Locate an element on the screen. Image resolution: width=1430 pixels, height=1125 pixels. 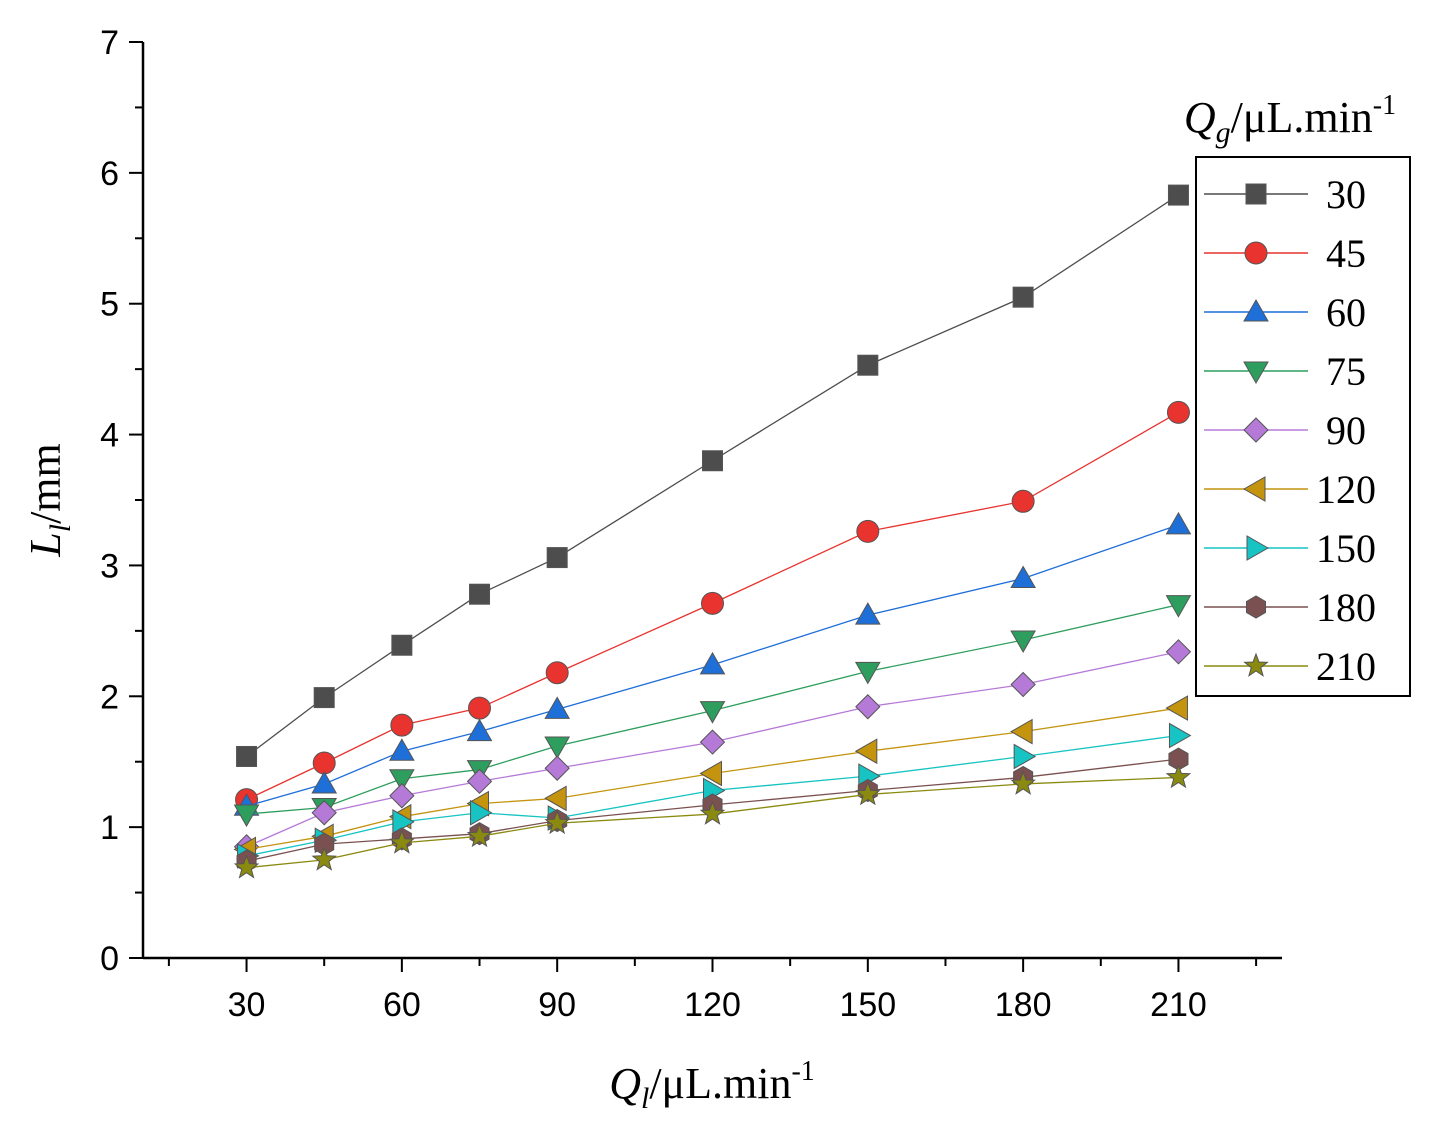
y-tick-label: 4 is located at coordinates (109, 436).